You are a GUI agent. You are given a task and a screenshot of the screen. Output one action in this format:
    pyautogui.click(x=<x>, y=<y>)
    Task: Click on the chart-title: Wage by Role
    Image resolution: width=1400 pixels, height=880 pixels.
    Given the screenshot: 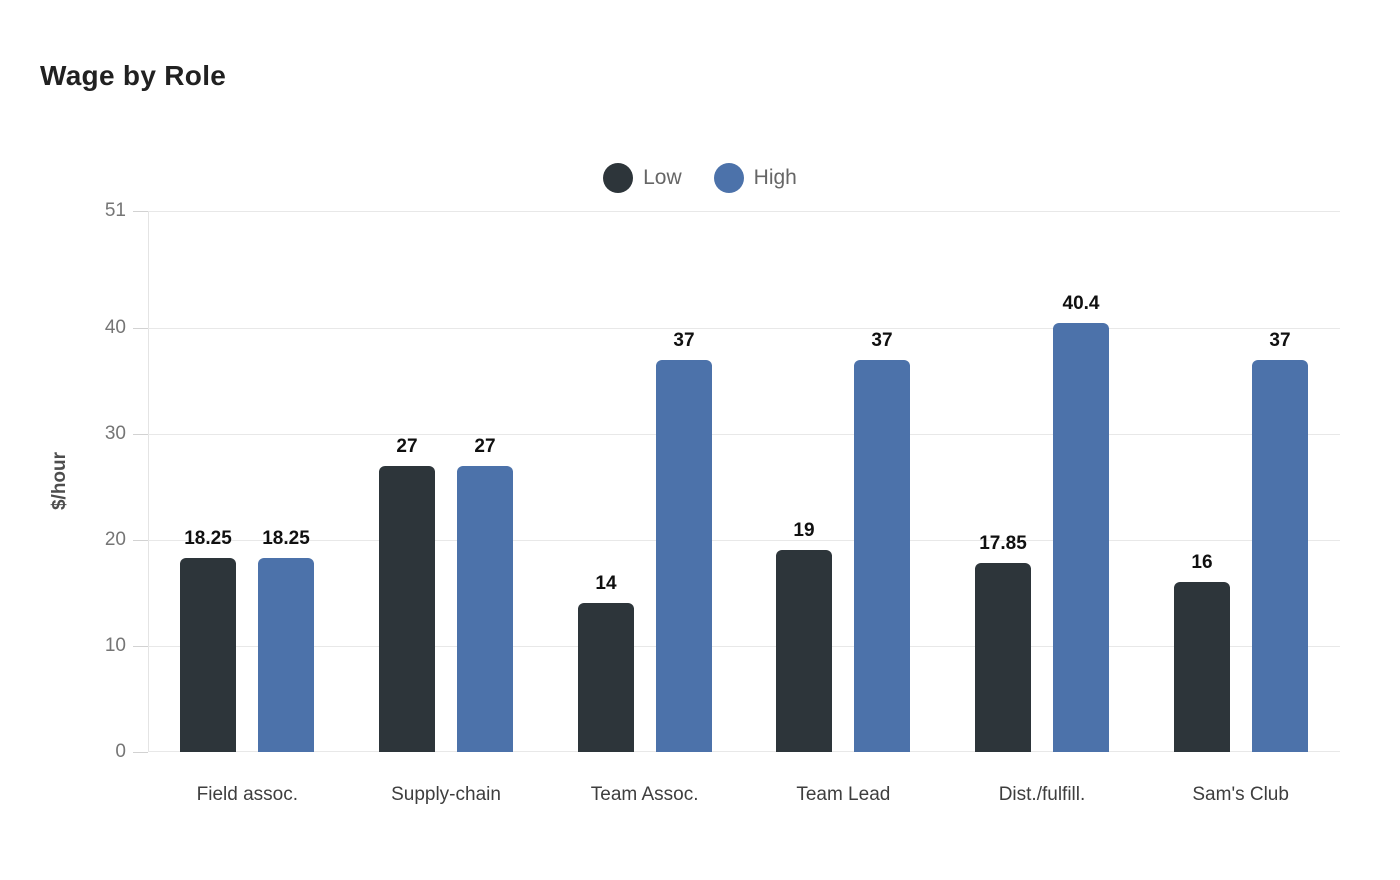 What is the action you would take?
    pyautogui.click(x=133, y=75)
    